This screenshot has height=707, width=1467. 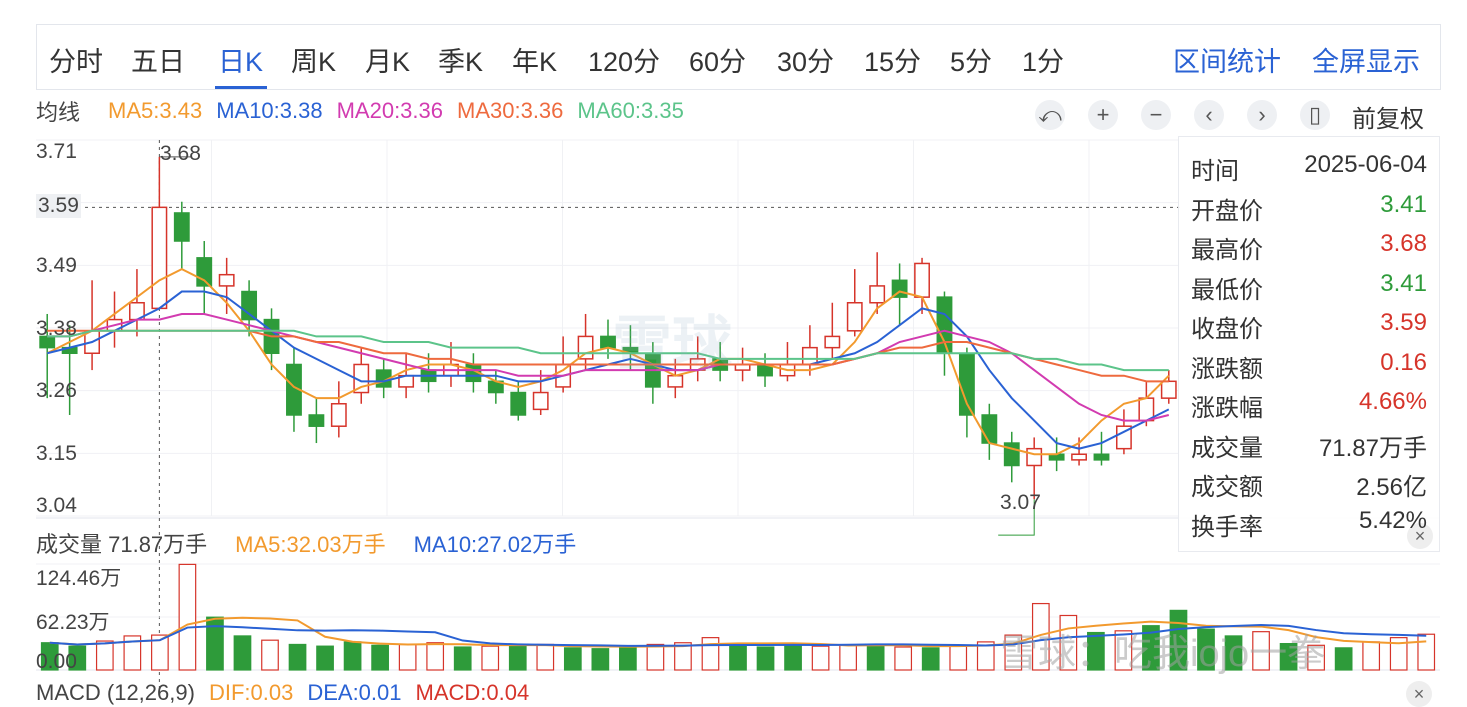 What do you see at coordinates (1156, 115) in the screenshot?
I see `zoom-out-icon: −` at bounding box center [1156, 115].